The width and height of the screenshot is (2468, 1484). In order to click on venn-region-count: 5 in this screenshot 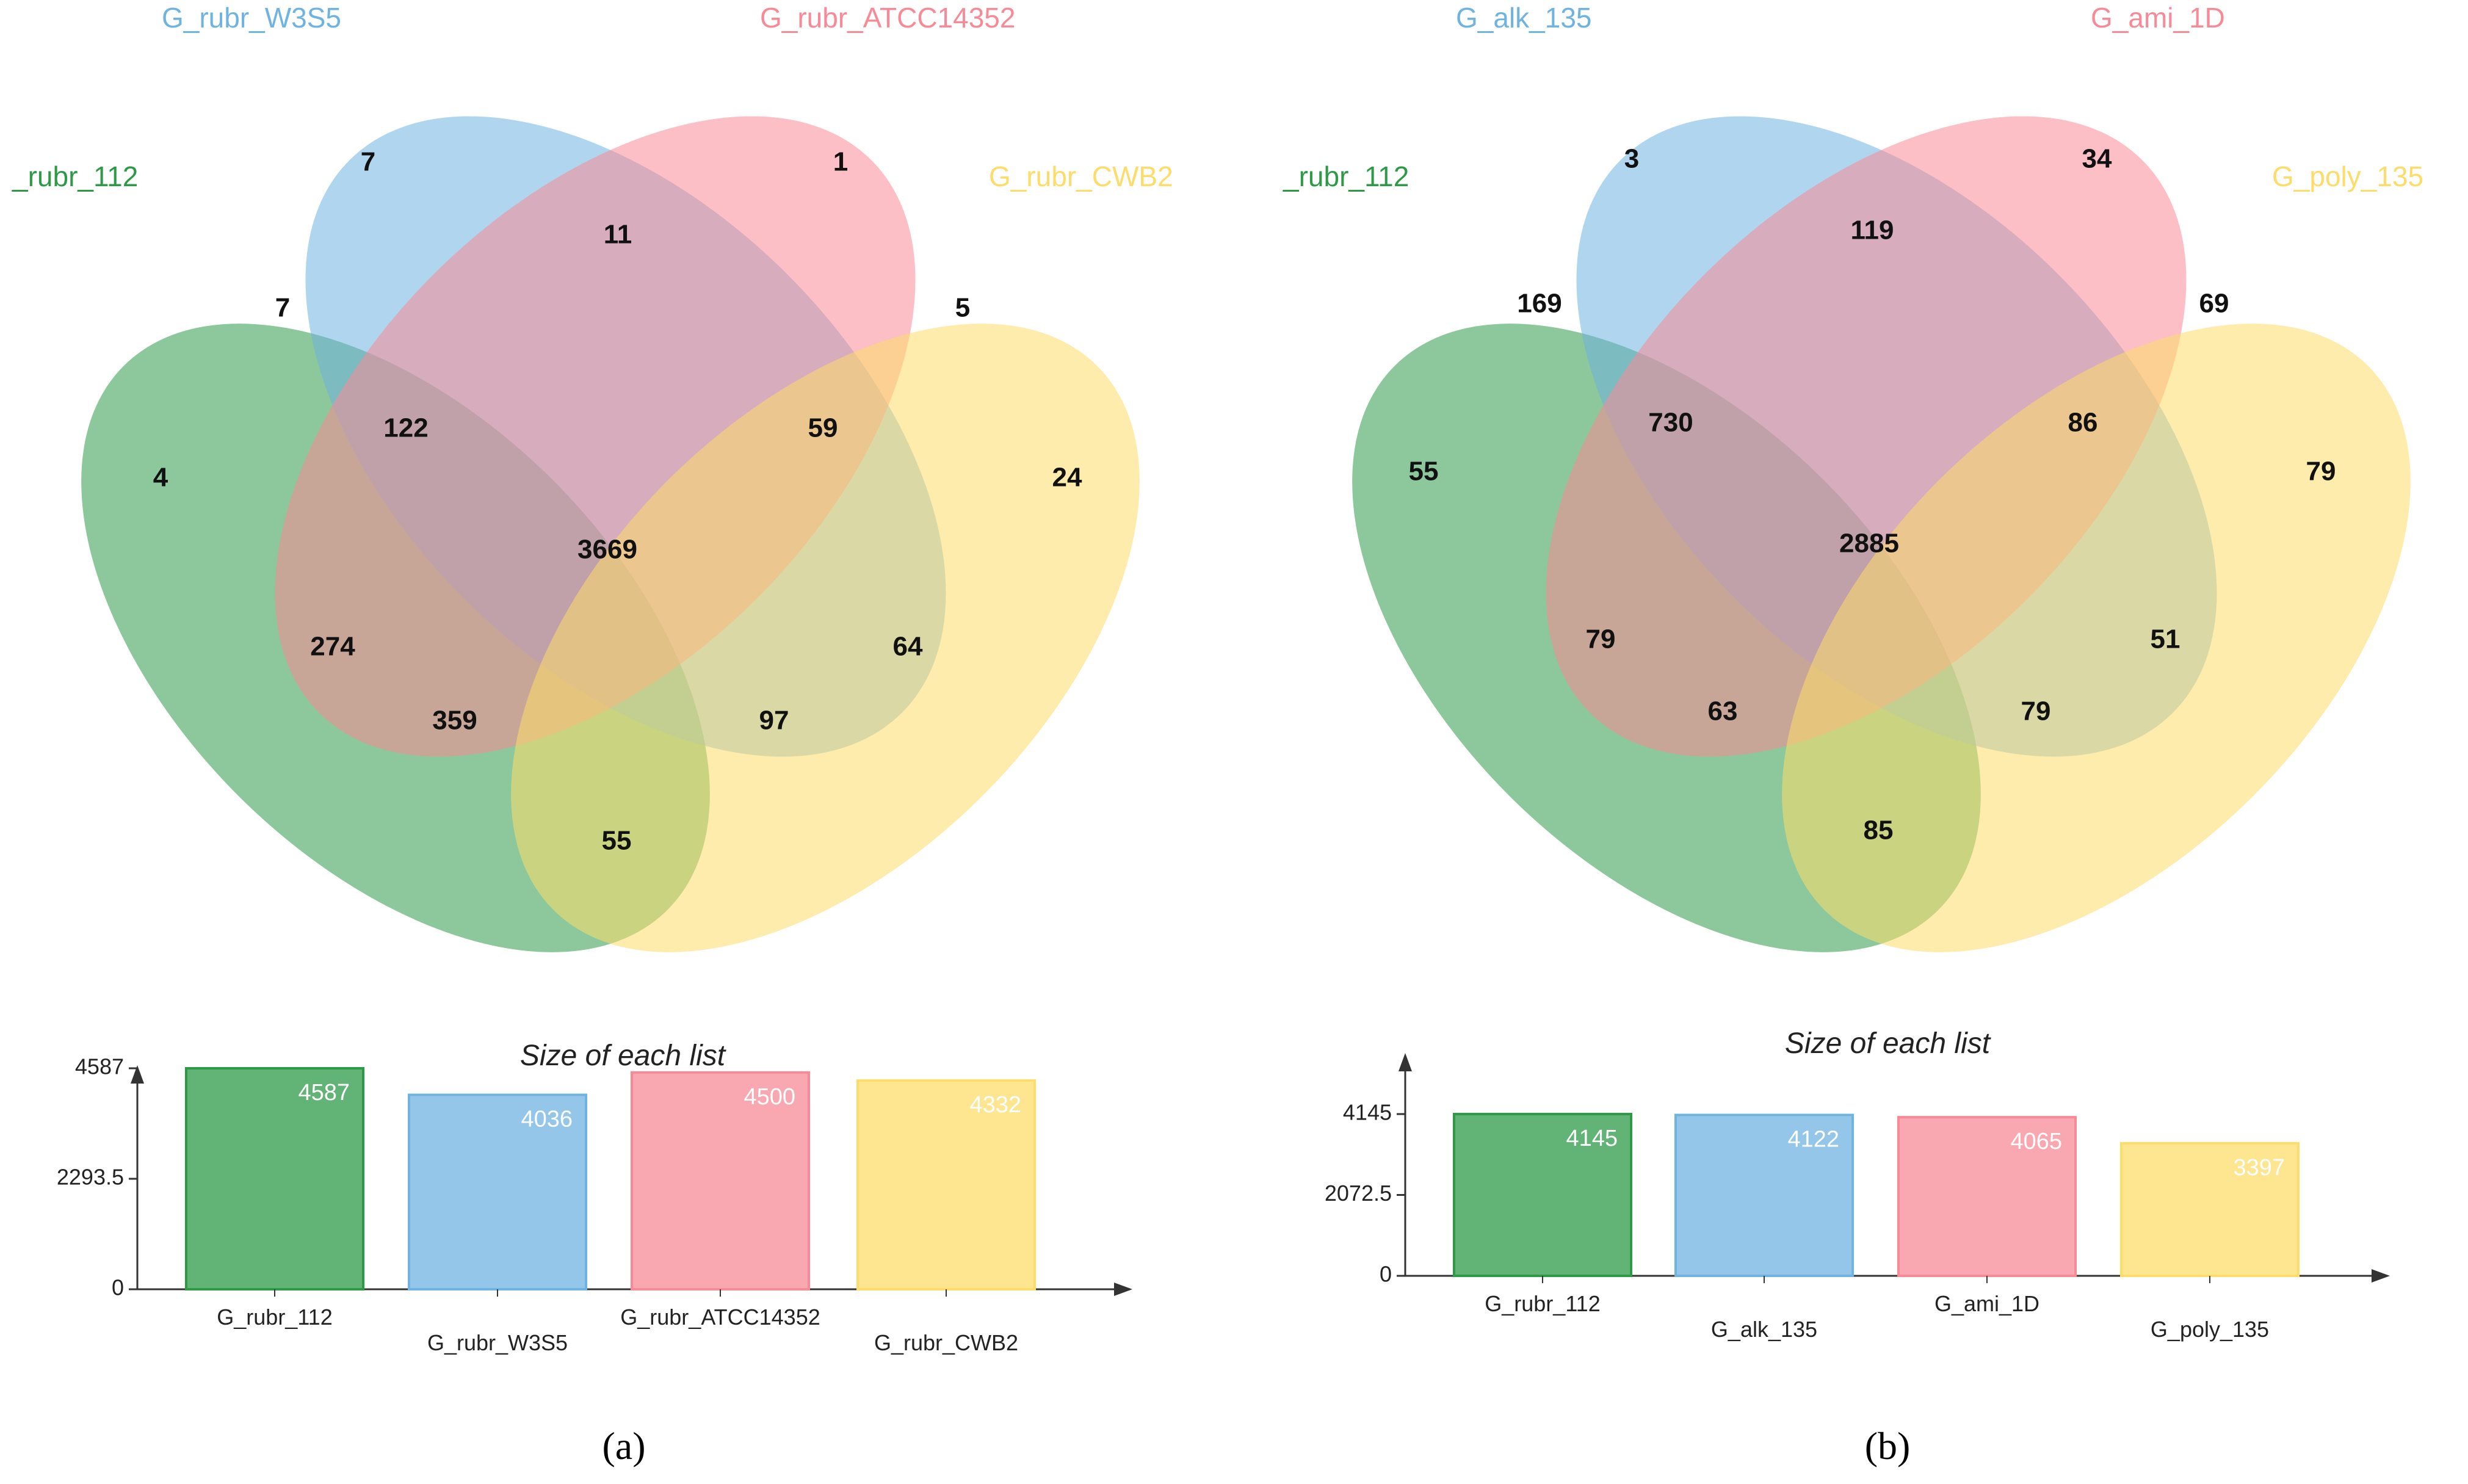, I will do `click(962, 308)`.